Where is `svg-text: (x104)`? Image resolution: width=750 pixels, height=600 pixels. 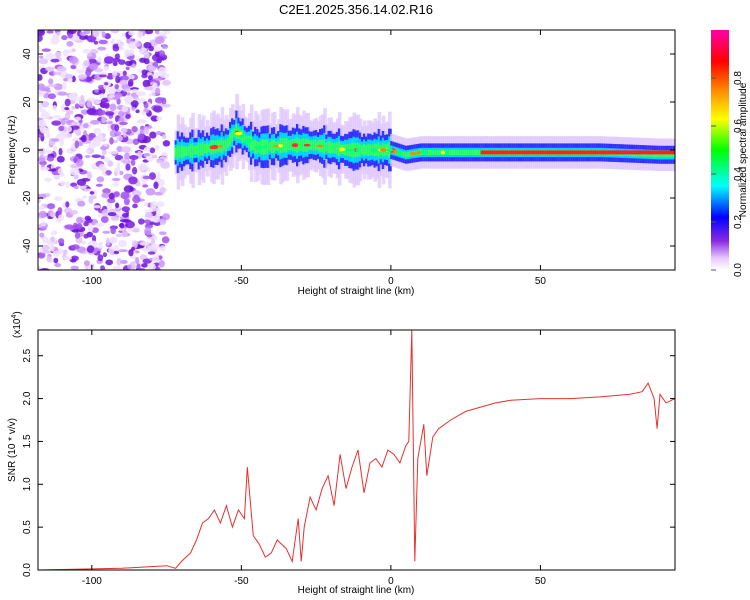
svg-text: (x104) is located at coordinates (17, 324).